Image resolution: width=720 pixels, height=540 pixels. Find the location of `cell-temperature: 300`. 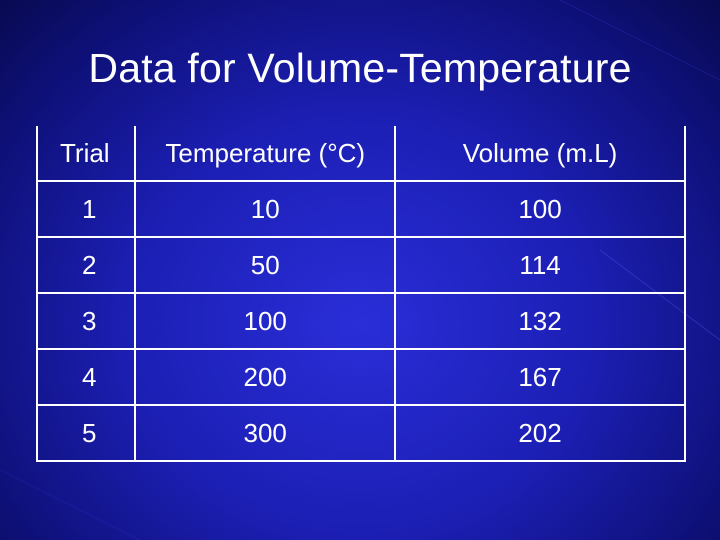

cell-temperature: 300 is located at coordinates (265, 433).